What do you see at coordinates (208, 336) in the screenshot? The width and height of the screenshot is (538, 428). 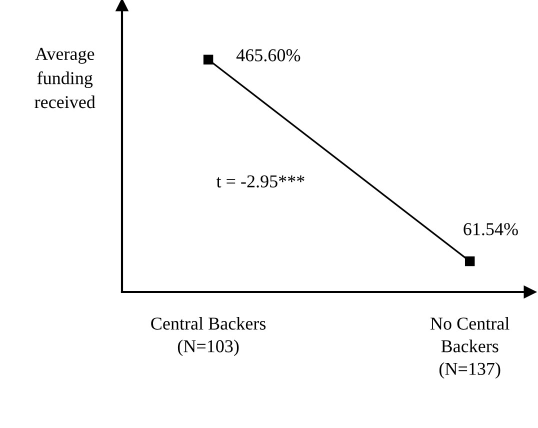 I see `x-tick-label: Central Backers (N=103)` at bounding box center [208, 336].